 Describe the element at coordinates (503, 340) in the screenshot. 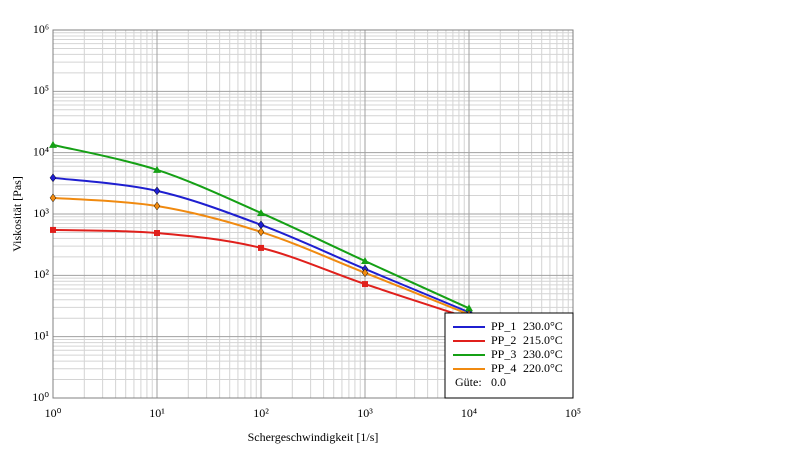

I see `legend-label: PP_2` at that location.